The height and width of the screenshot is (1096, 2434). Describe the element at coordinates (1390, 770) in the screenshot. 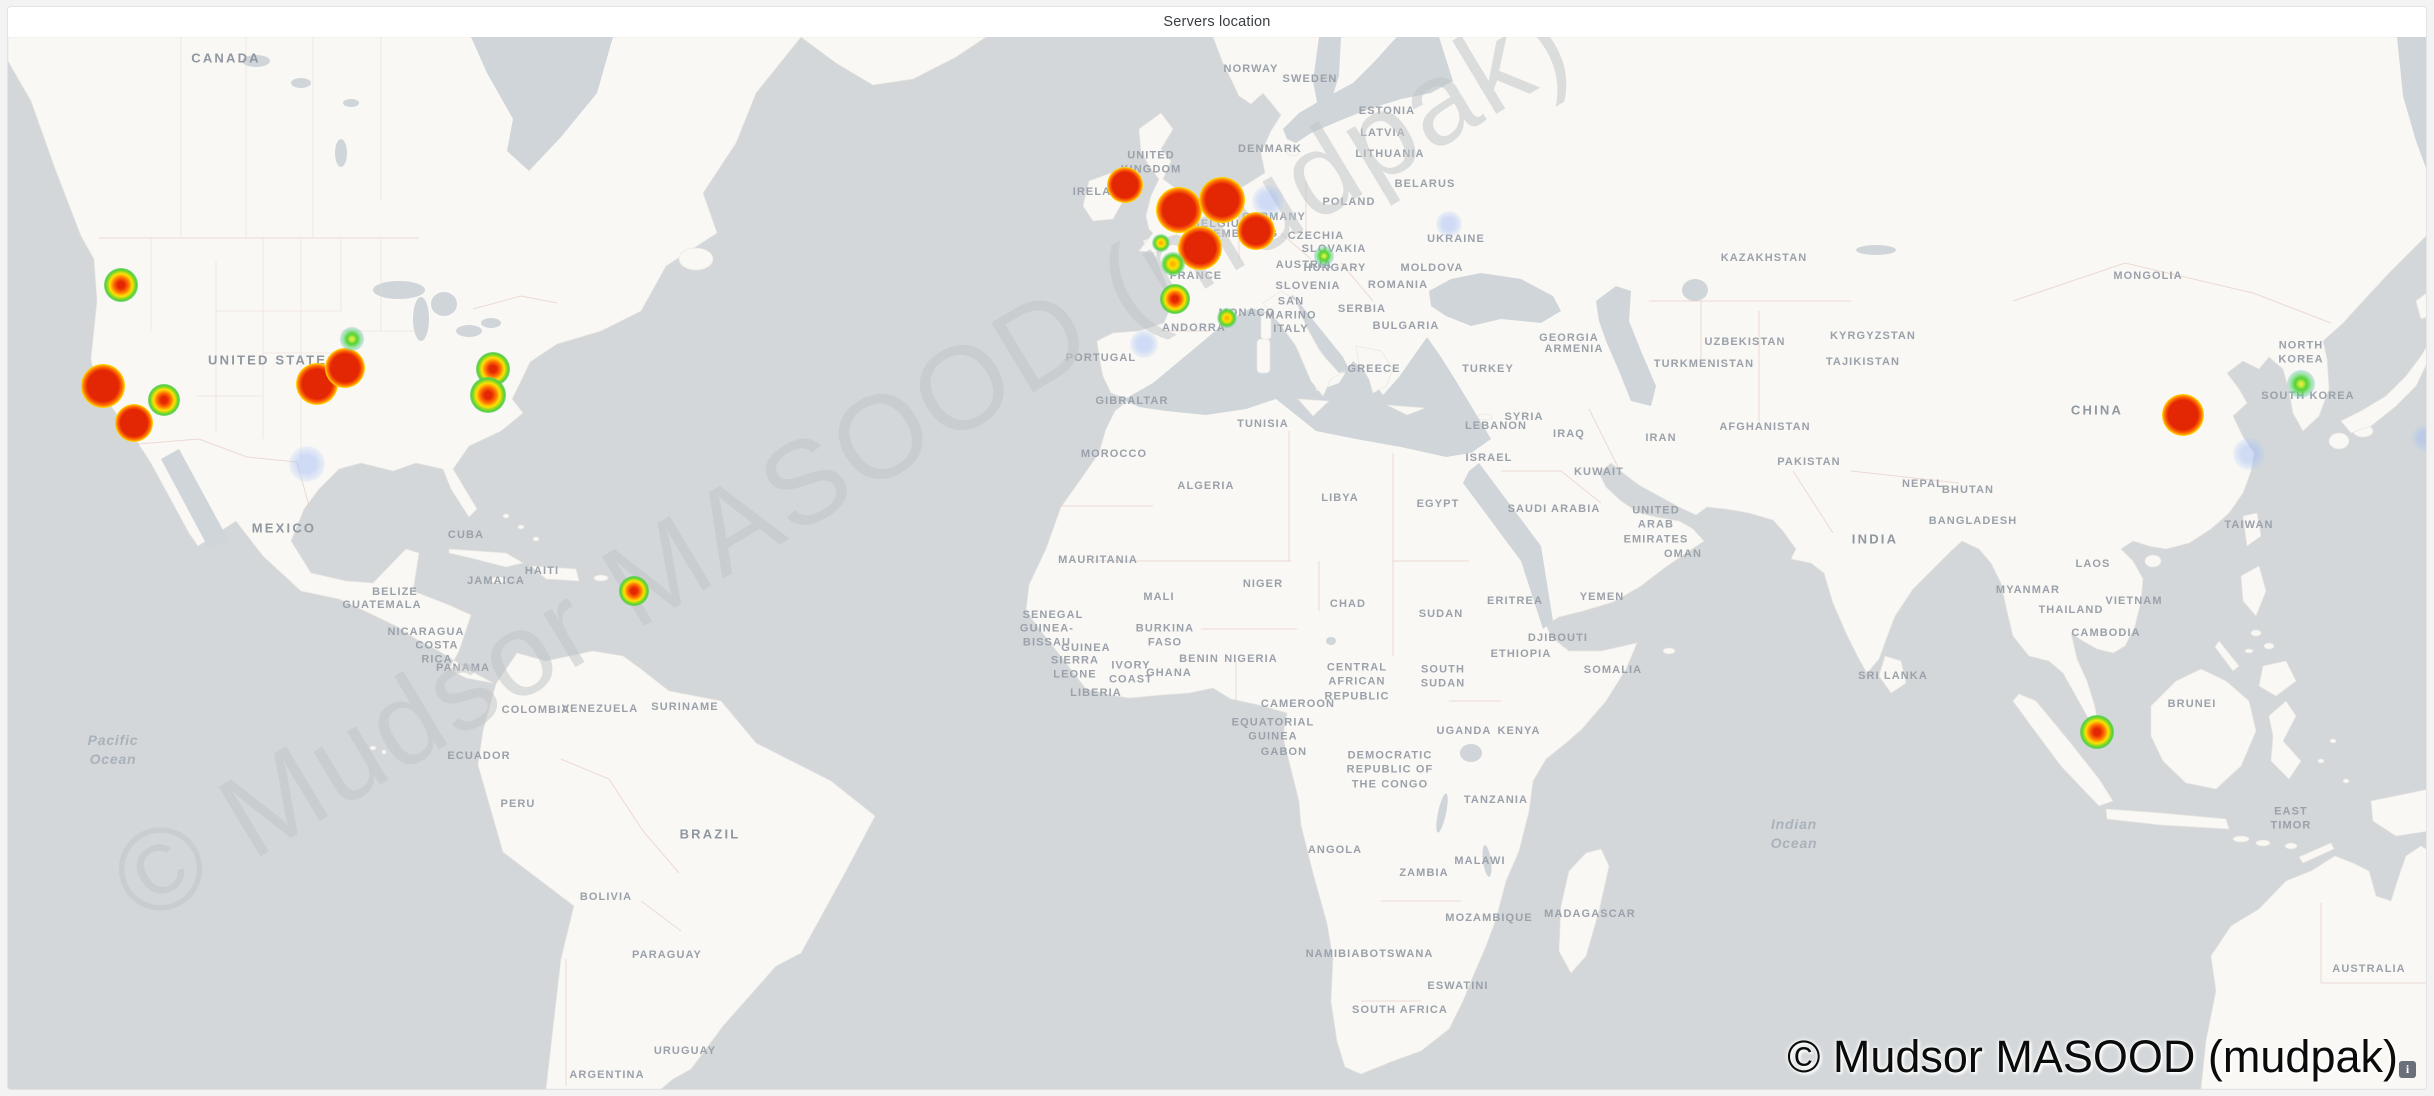

I see `map-label-democratic-republic-of-the-congo: DEMOCRATIC REPUBLIC OF THE CONGO` at that location.